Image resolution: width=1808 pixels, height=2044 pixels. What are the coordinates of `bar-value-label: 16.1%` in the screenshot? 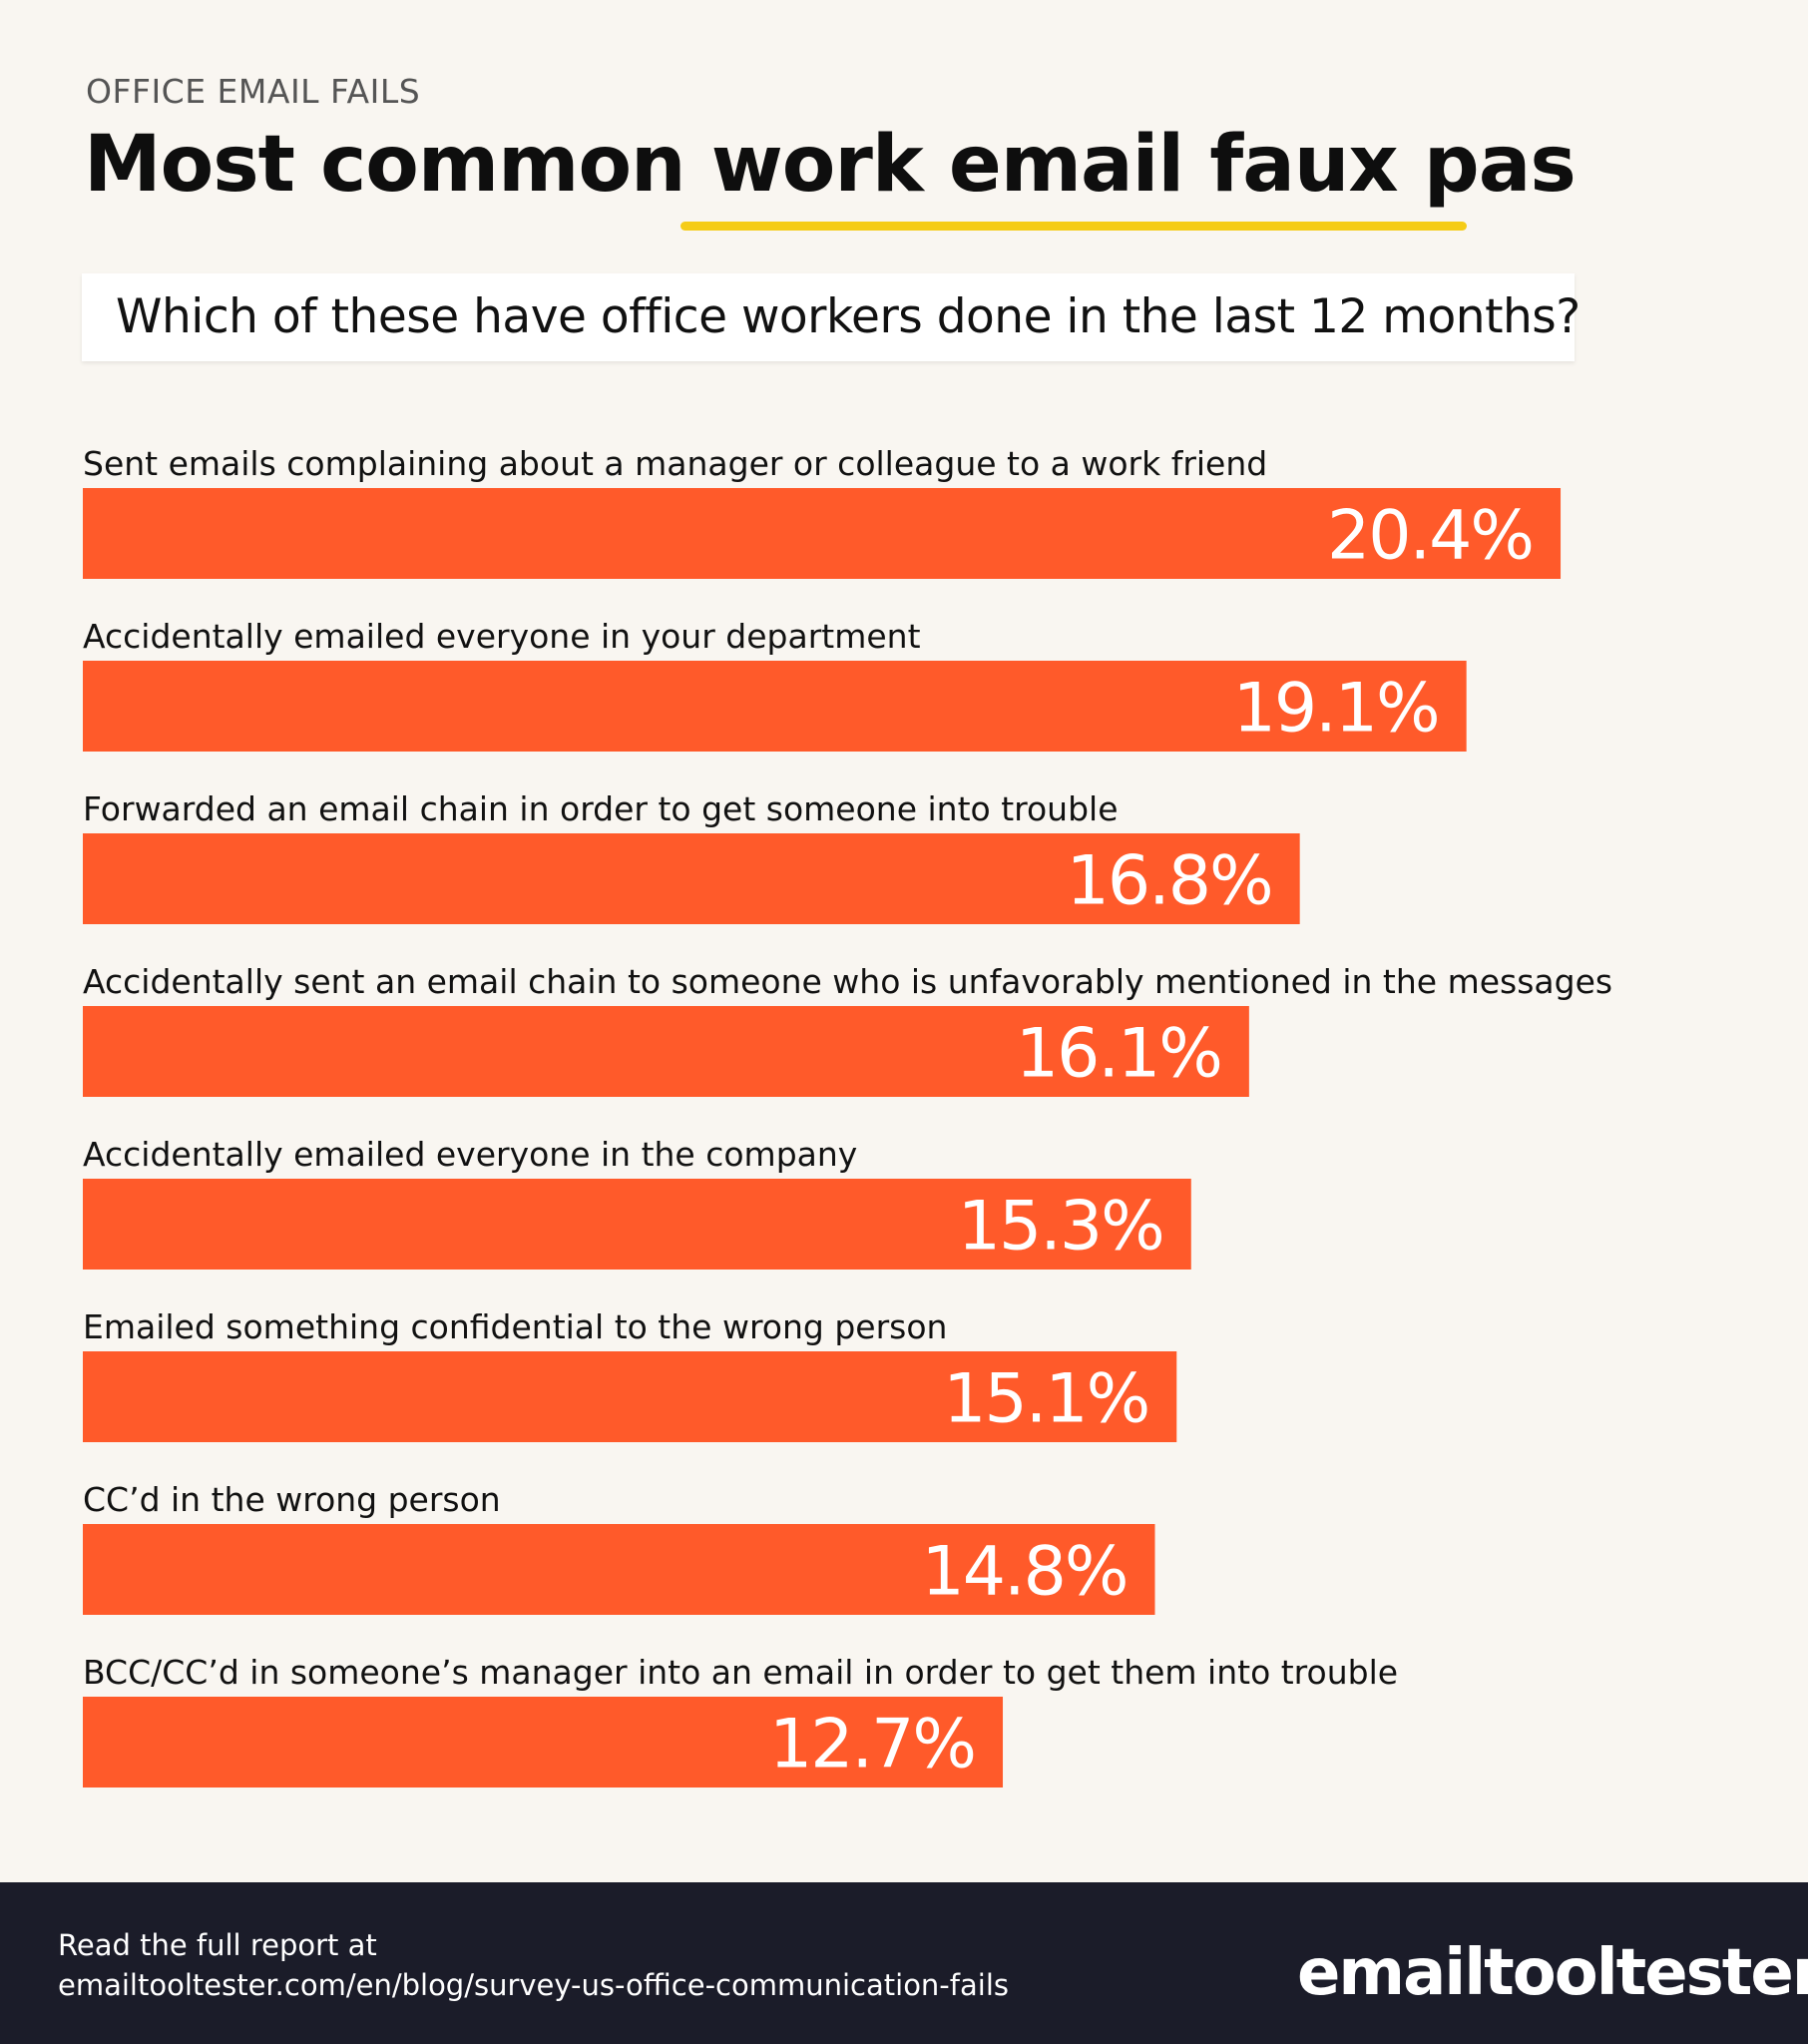 It's located at (1118, 1054).